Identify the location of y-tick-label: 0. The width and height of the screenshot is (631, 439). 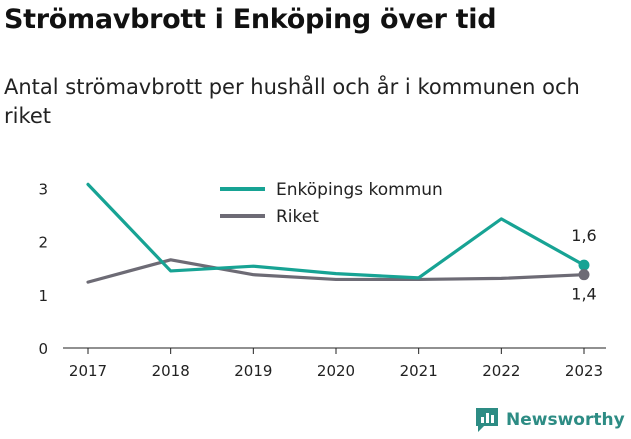
(43, 349).